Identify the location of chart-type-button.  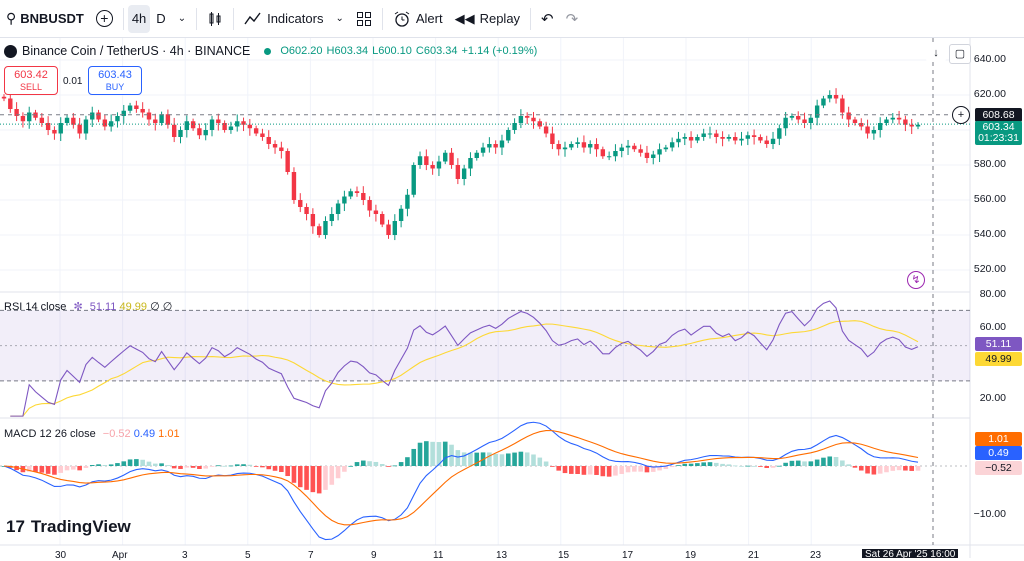
(215, 19).